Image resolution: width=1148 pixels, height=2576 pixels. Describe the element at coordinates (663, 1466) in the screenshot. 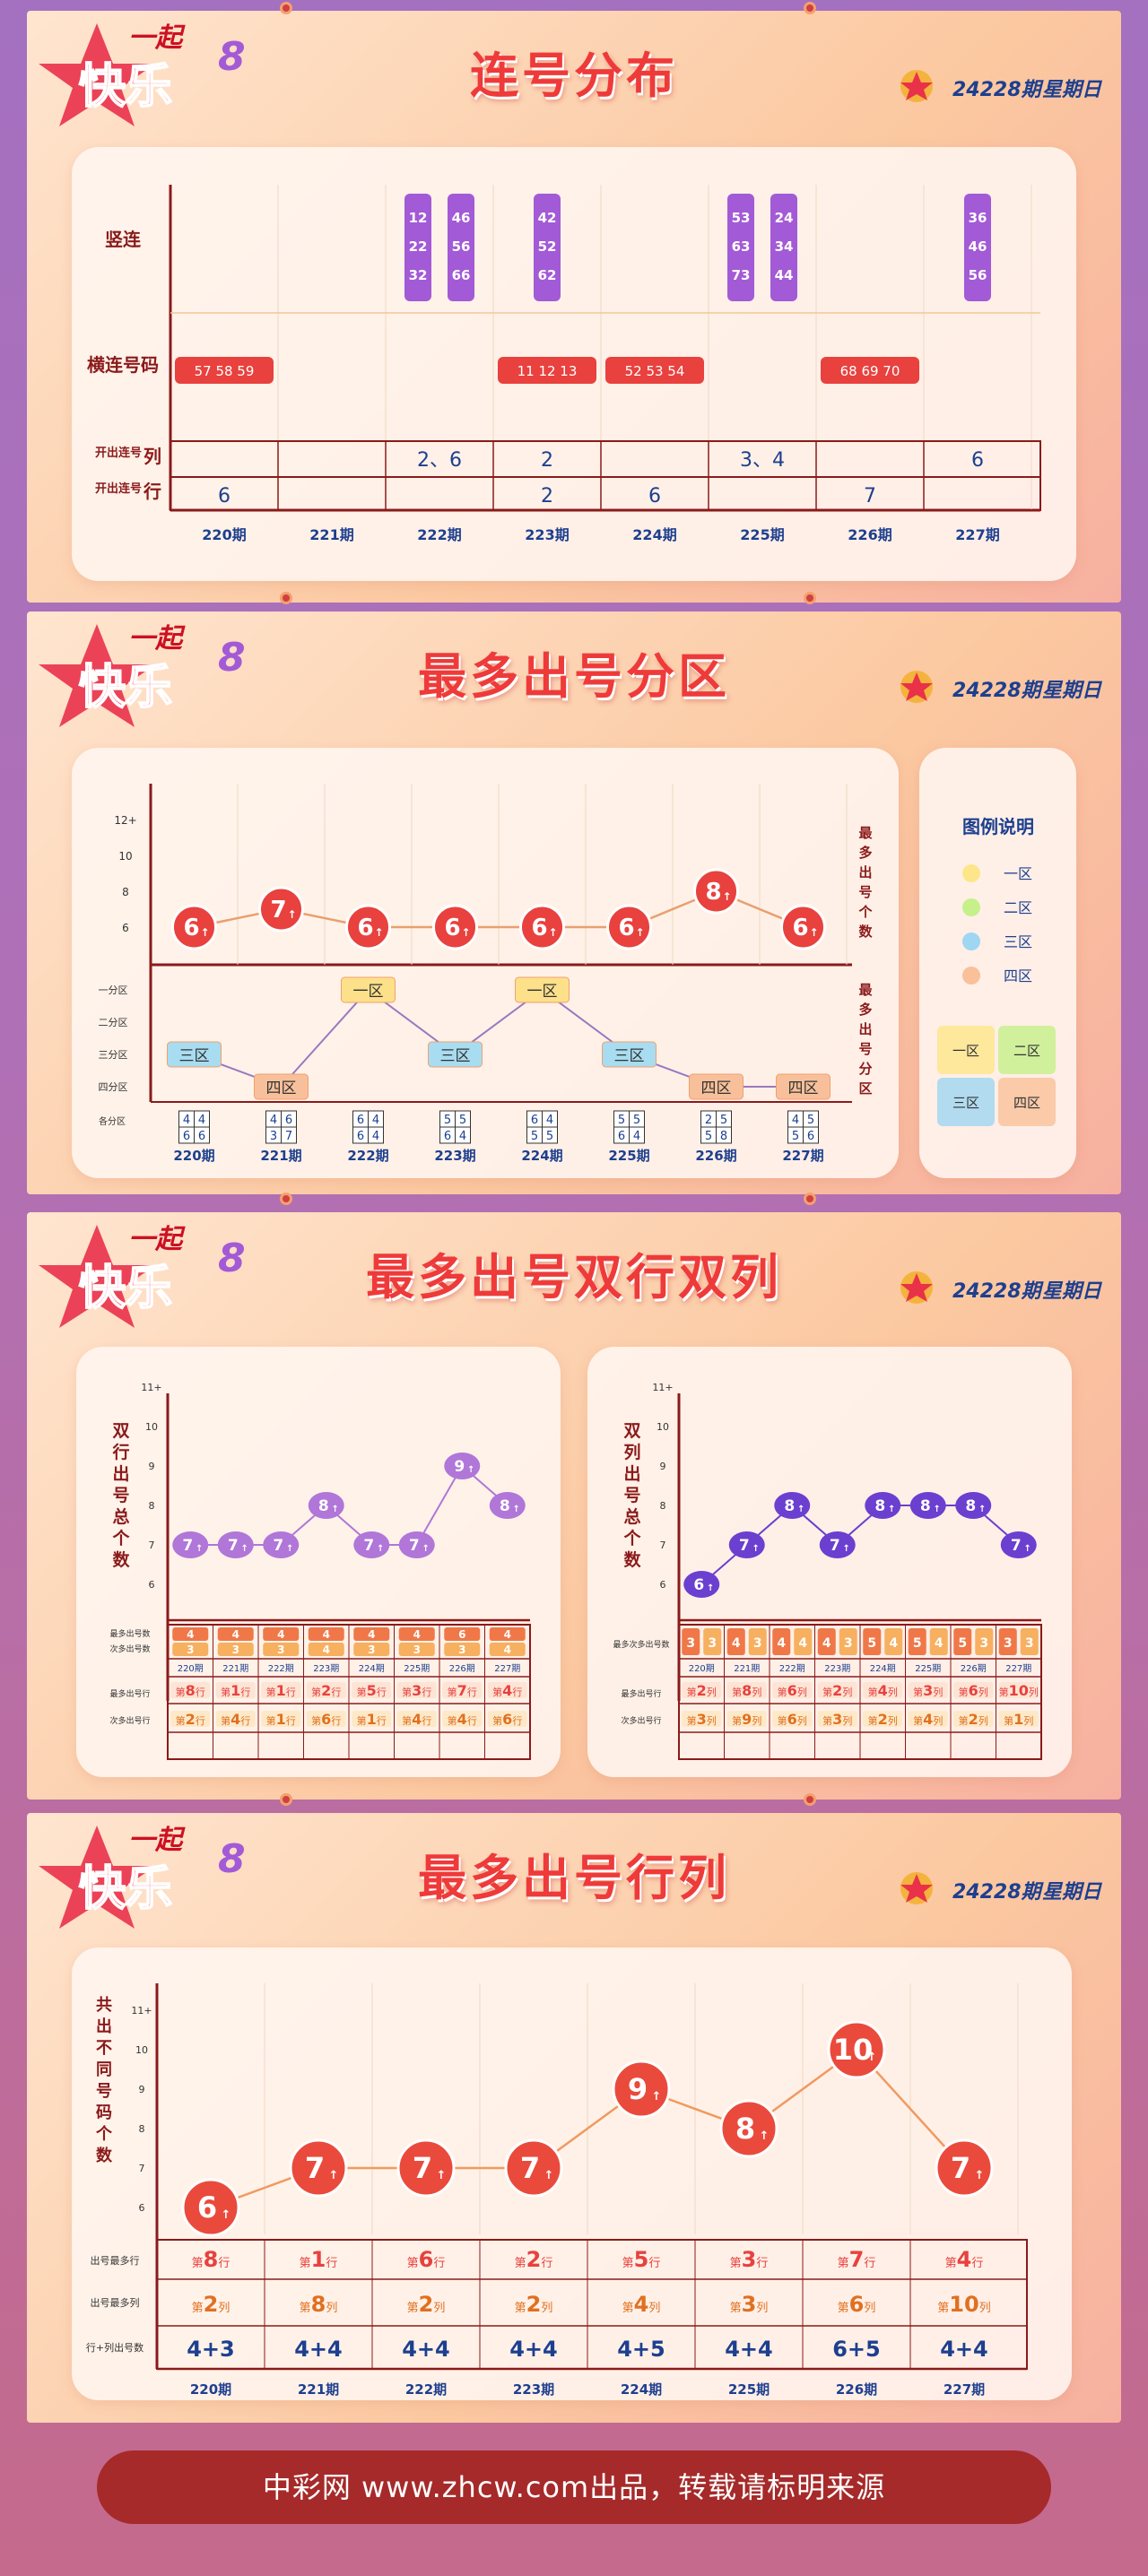

I see `y-tick: 9` at that location.